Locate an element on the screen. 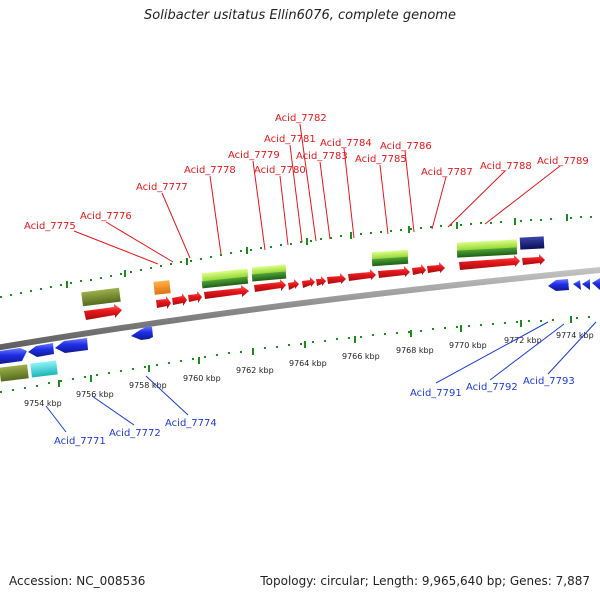 This screenshot has width=600, height=600. gene-label: Acid_7782 is located at coordinates (301, 118).